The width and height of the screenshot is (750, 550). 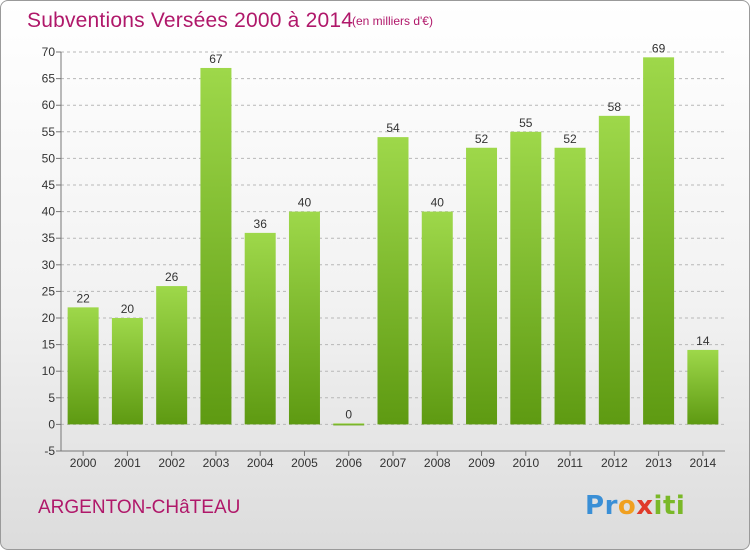 What do you see at coordinates (703, 387) in the screenshot?
I see `bar-2014` at bounding box center [703, 387].